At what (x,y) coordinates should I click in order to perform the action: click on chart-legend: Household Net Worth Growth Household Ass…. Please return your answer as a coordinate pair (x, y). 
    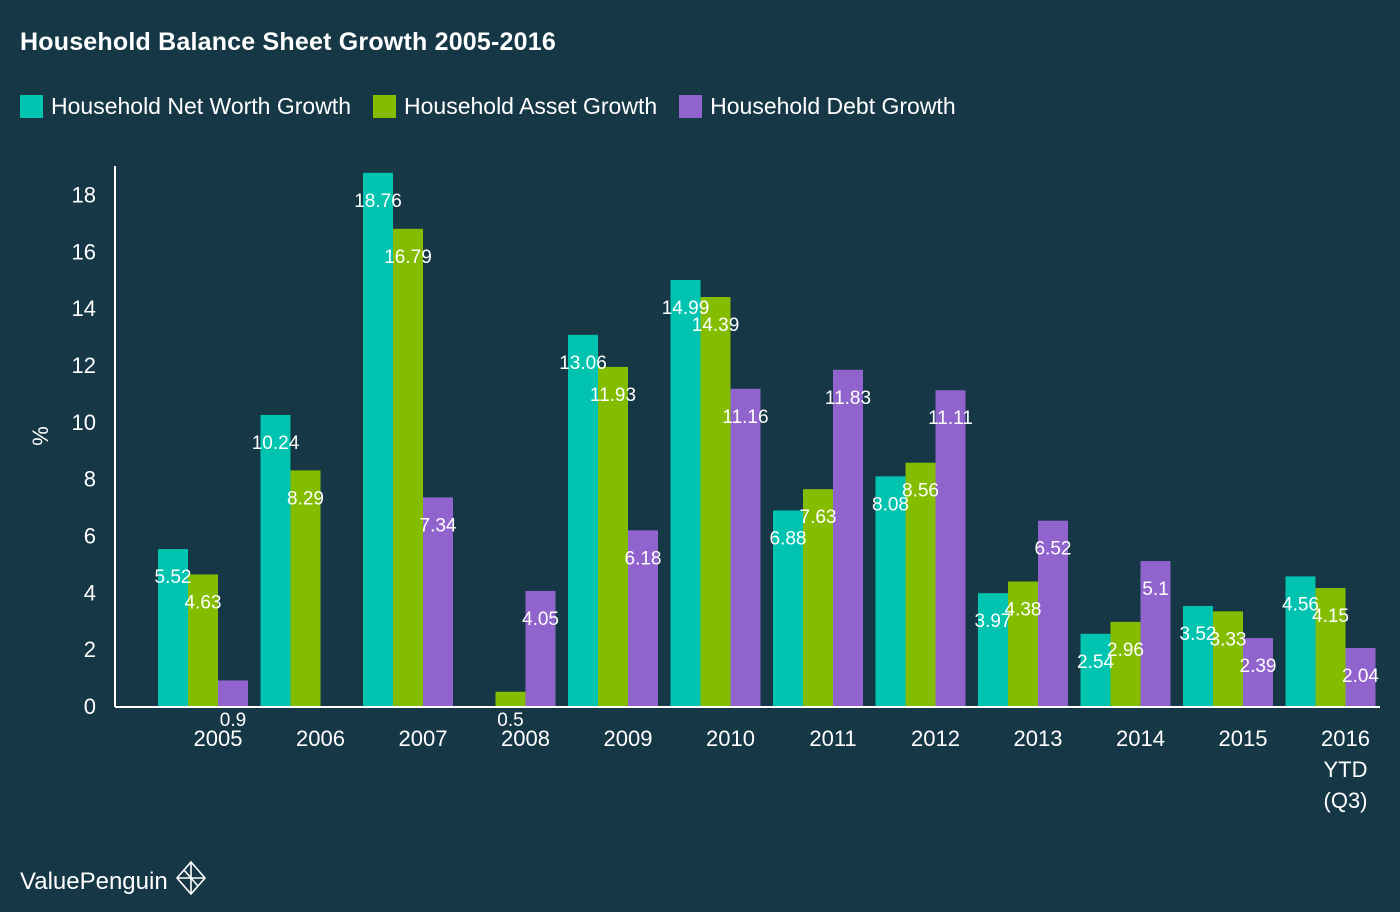
    Looking at the image, I should click on (499, 106).